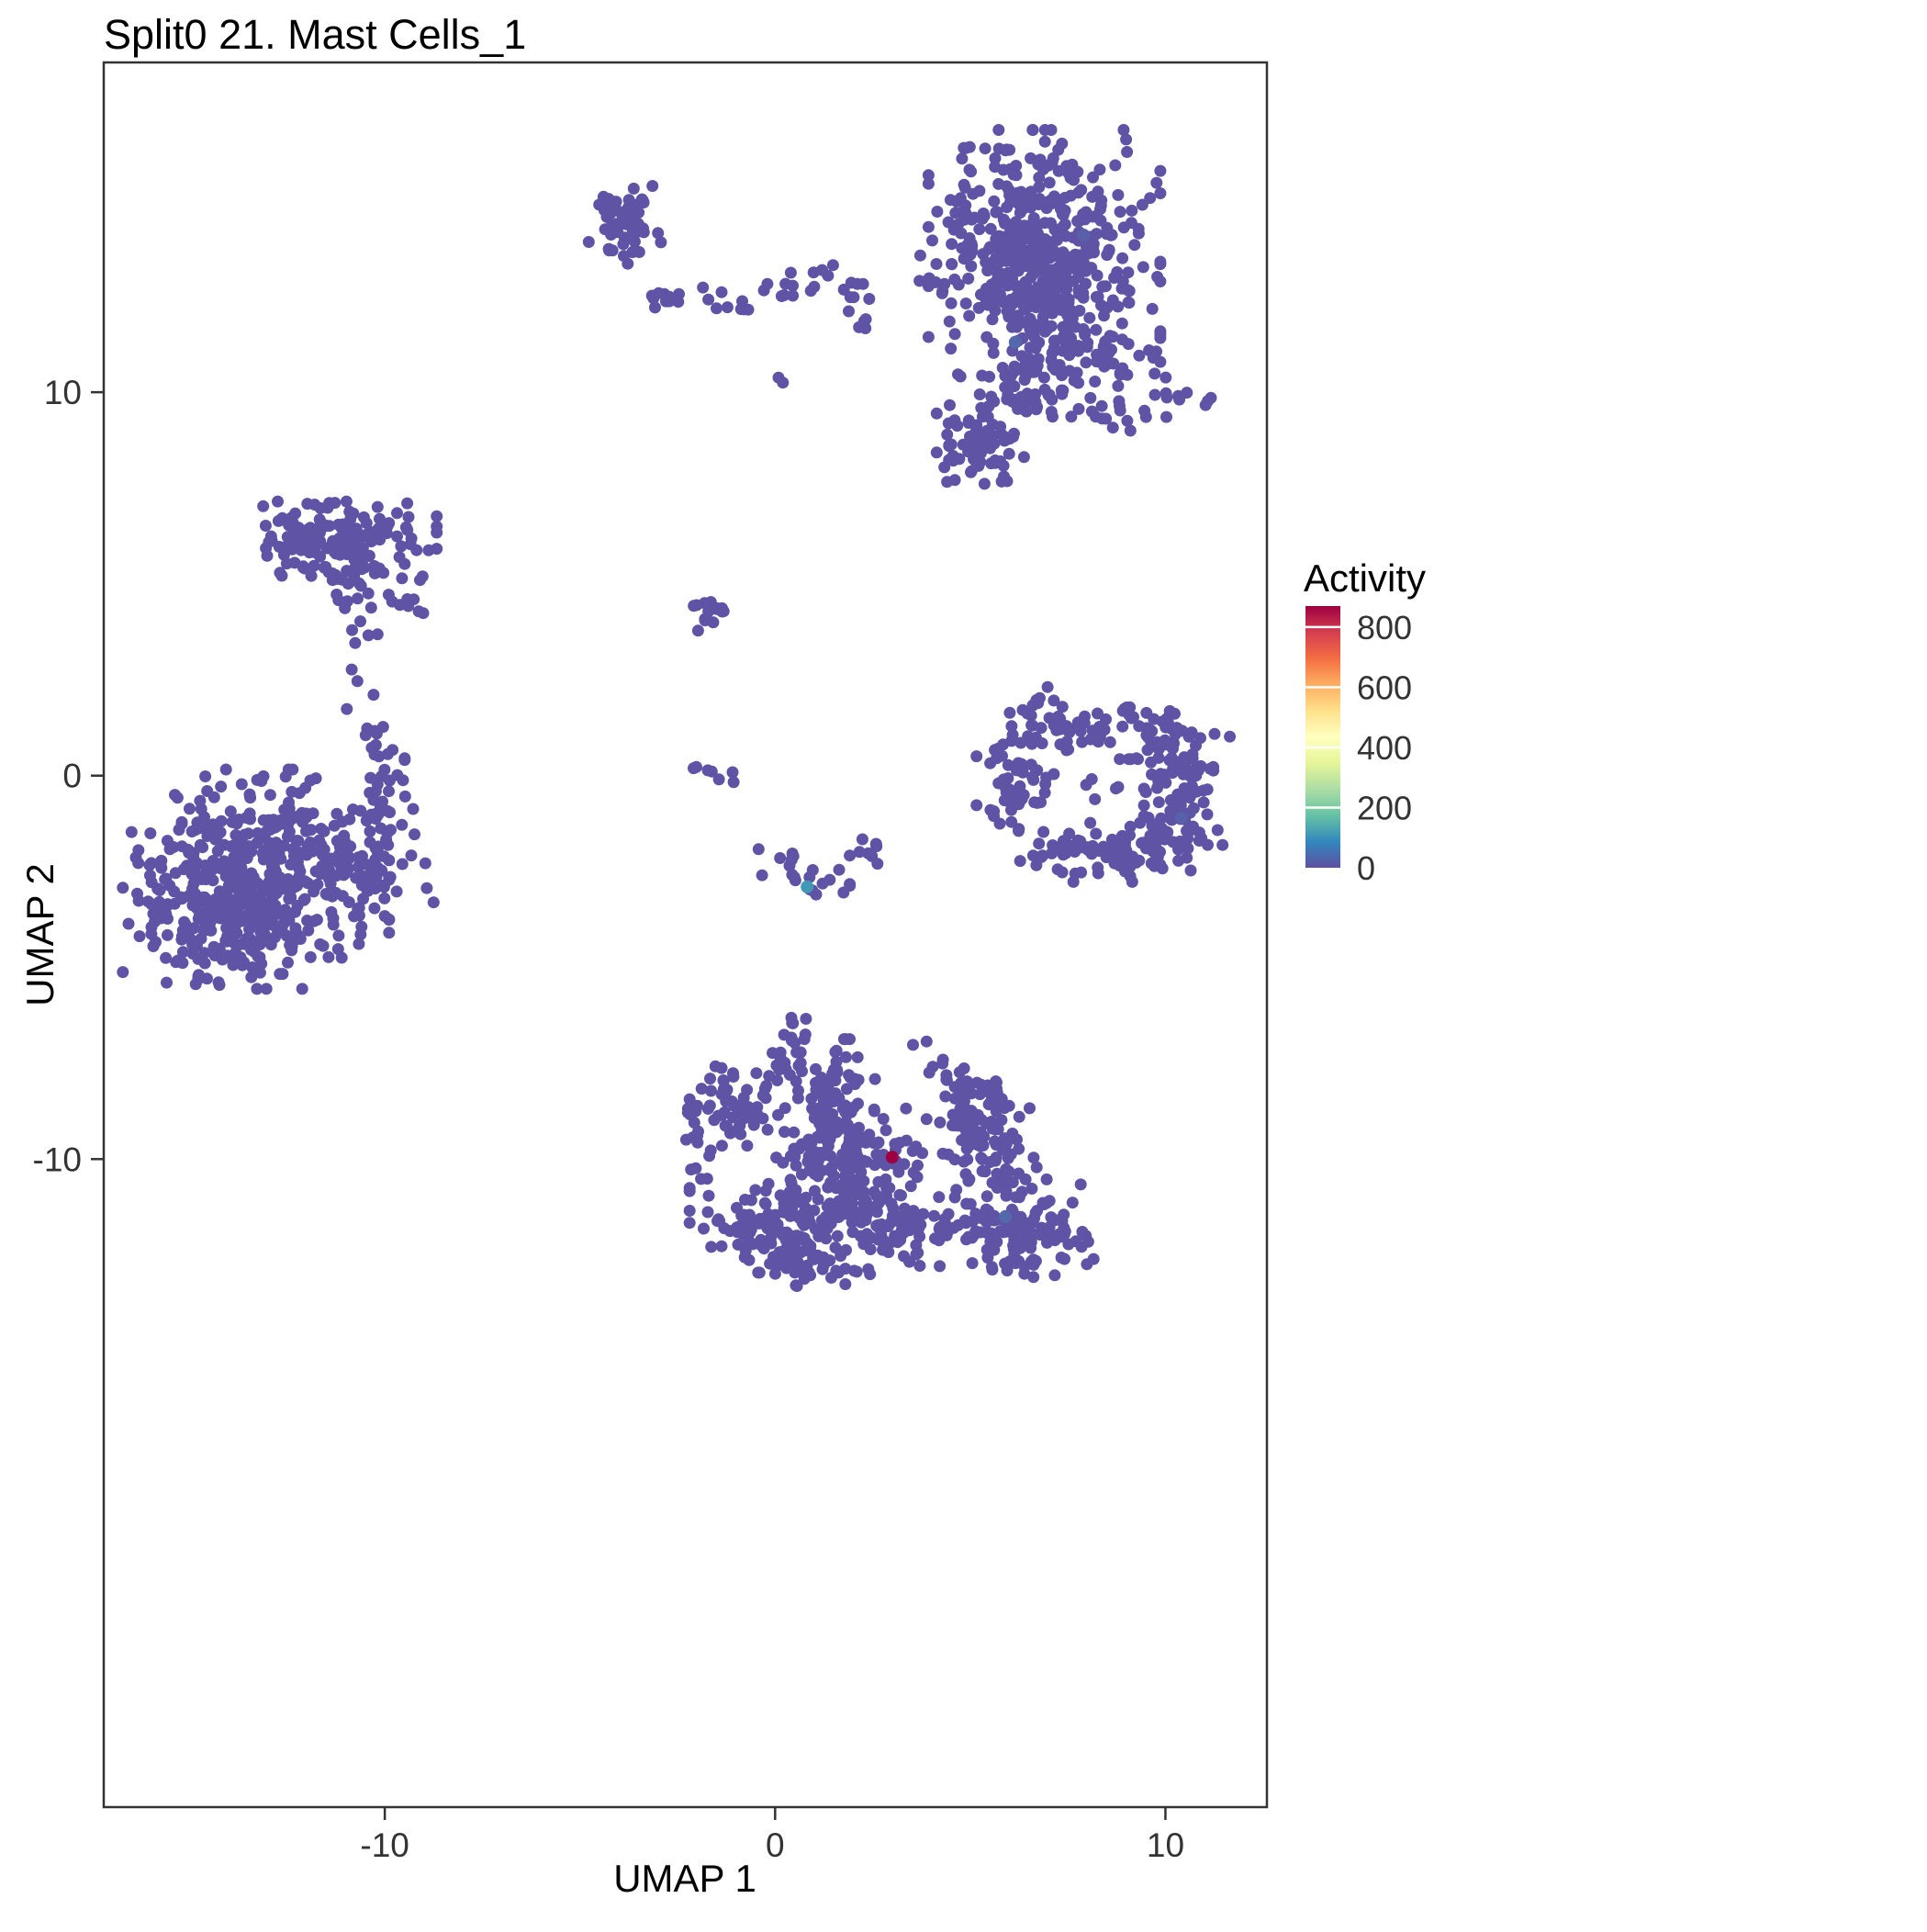  Describe the element at coordinates (385, 1845) in the screenshot. I see `x-tick-label: -10` at that location.